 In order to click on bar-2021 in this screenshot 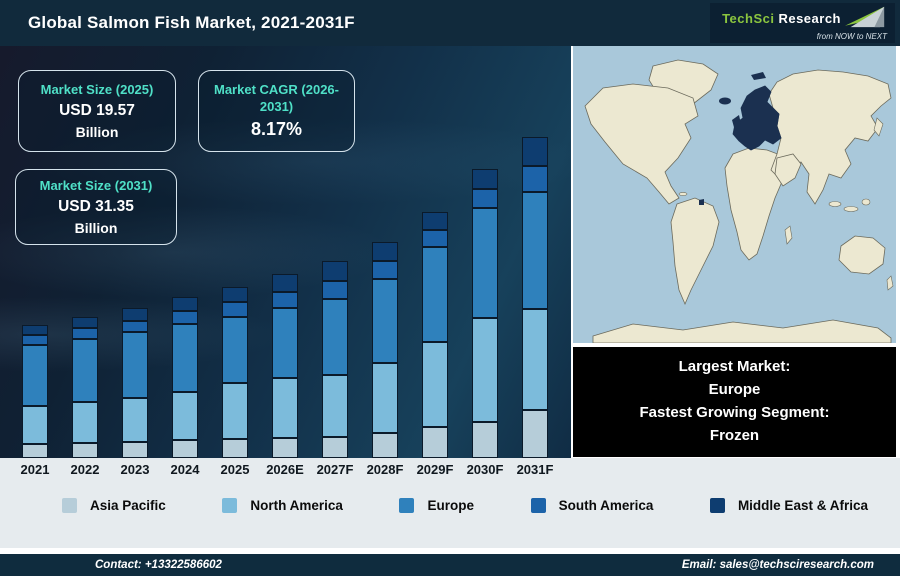, I will do `click(35, 391)`.